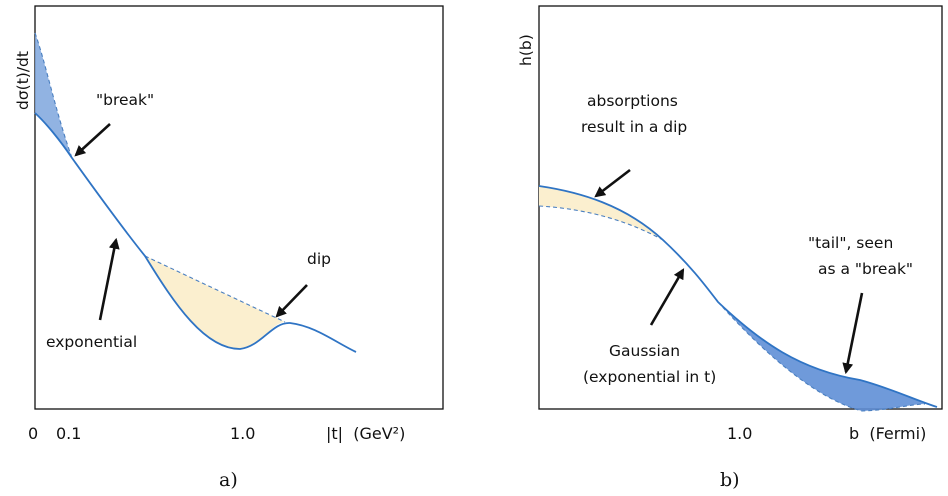 This screenshot has width=948, height=496. What do you see at coordinates (632, 101) in the screenshot?
I see `absorption-label-line1: absorptions` at bounding box center [632, 101].